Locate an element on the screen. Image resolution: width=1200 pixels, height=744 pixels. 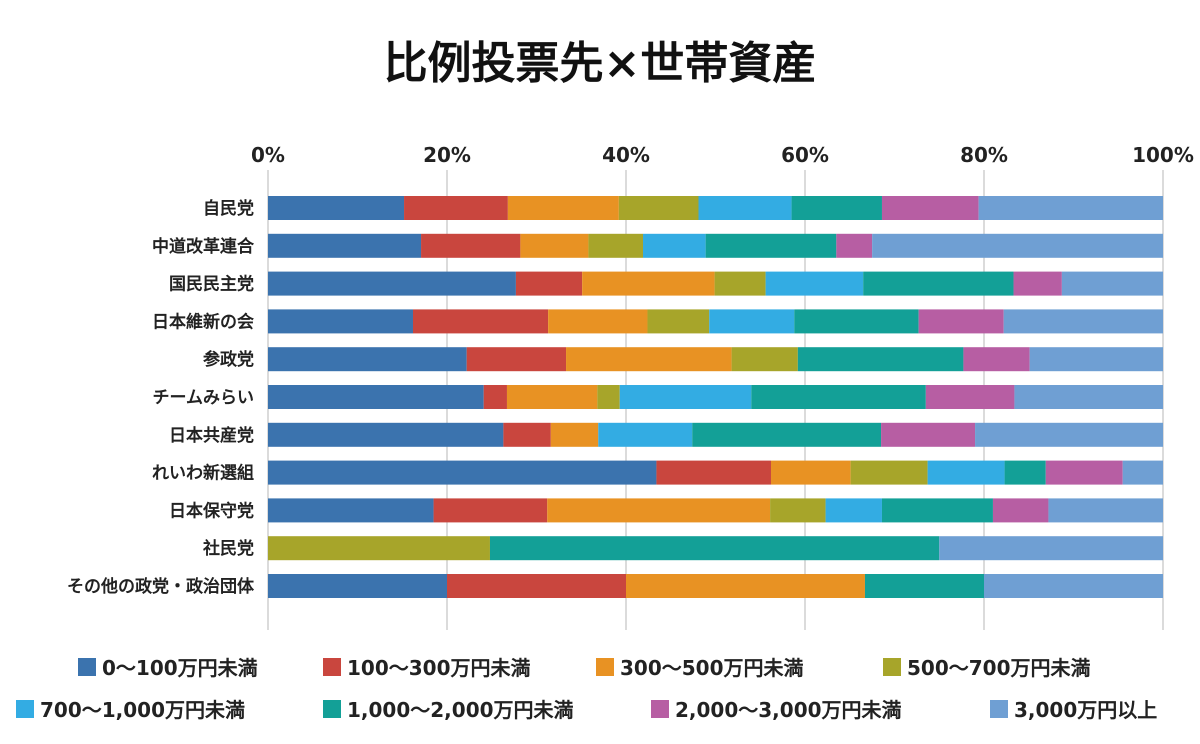
category-label: 国民民主党 is located at coordinates (211, 284).